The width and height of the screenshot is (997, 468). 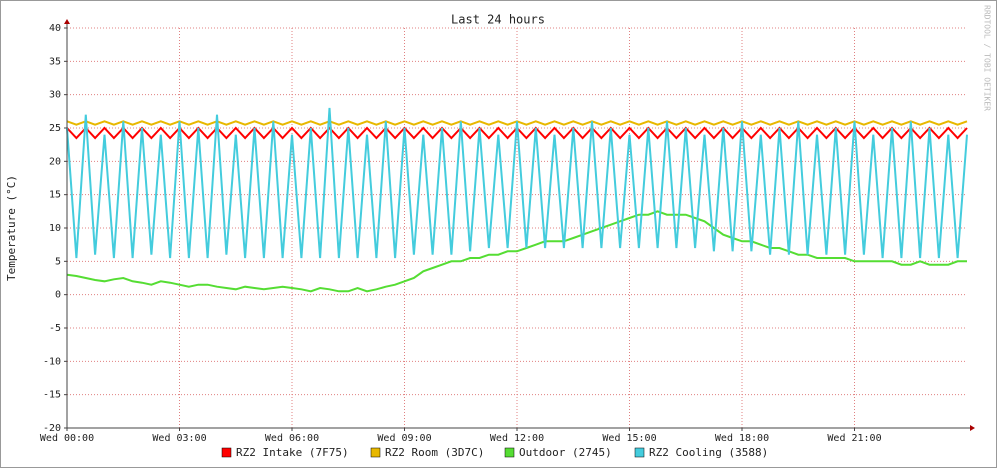 What do you see at coordinates (629, 438) in the screenshot?
I see `x-tick-label: Wed 15:00` at bounding box center [629, 438].